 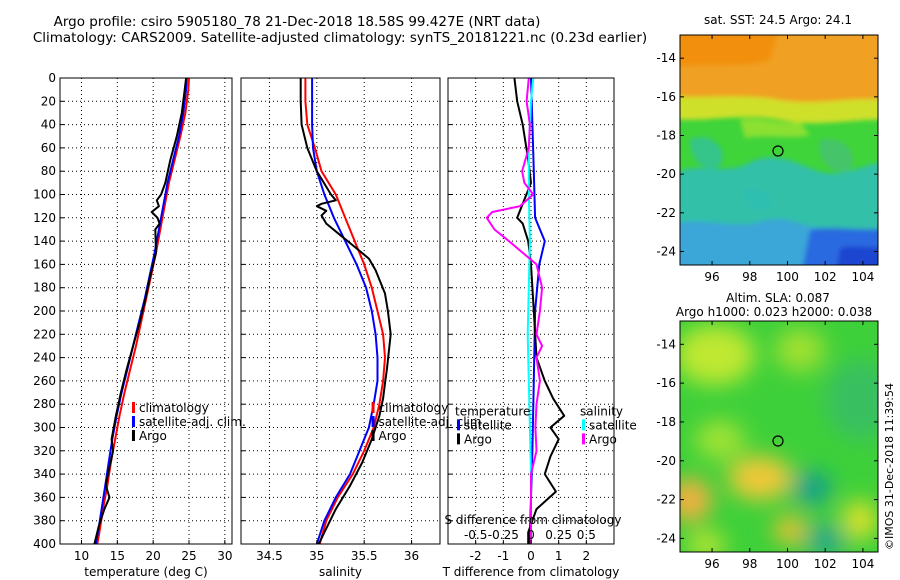 I want to click on tick-label-x: -1, so click(x=503, y=556).